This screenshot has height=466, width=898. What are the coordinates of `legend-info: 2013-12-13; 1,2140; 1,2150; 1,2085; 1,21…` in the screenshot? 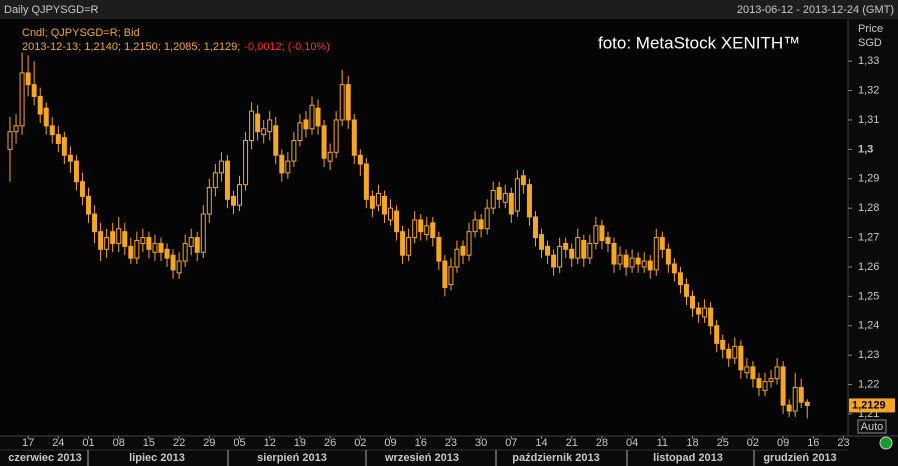 It's located at (176, 47).